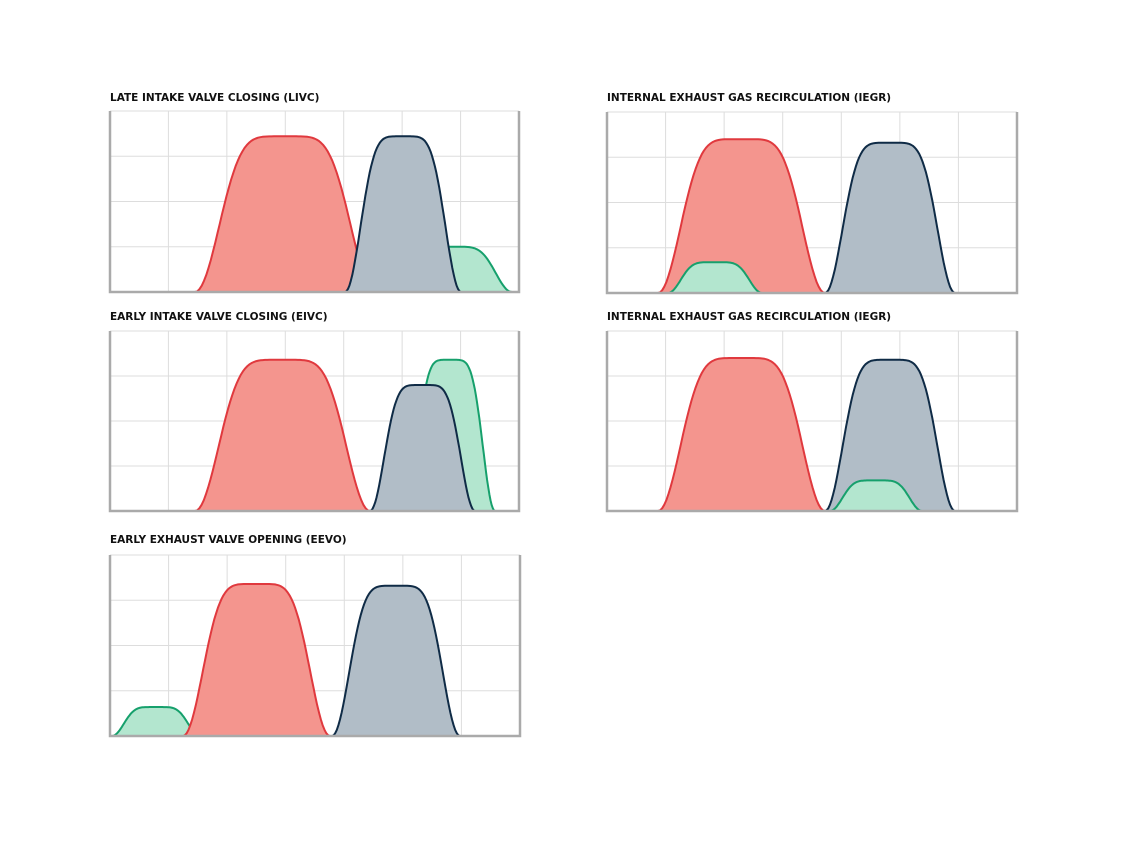  Describe the element at coordinates (228, 540) in the screenshot. I see `panel-title: EARLY EXHAUST VALVE OPENING (EEVO)` at that location.